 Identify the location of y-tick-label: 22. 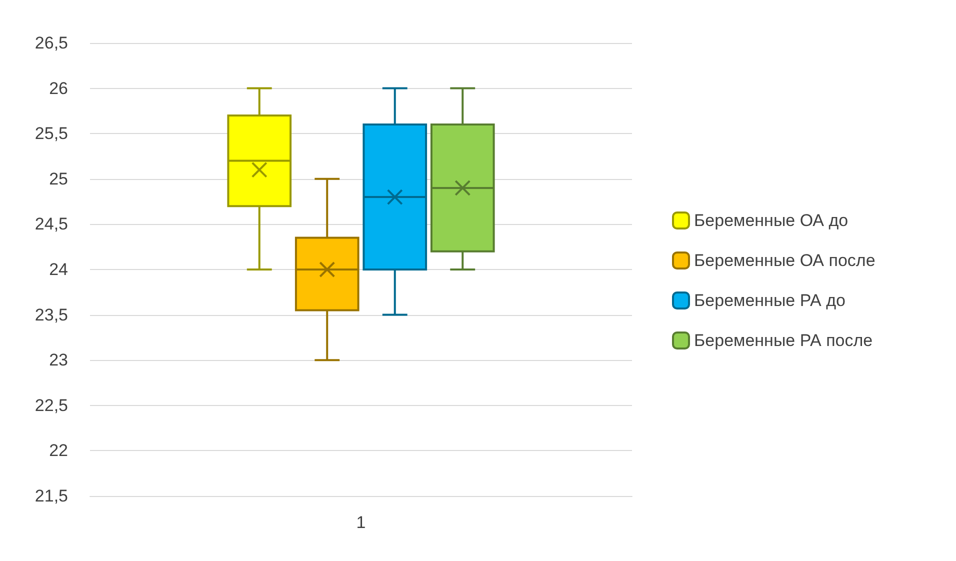
(58, 450).